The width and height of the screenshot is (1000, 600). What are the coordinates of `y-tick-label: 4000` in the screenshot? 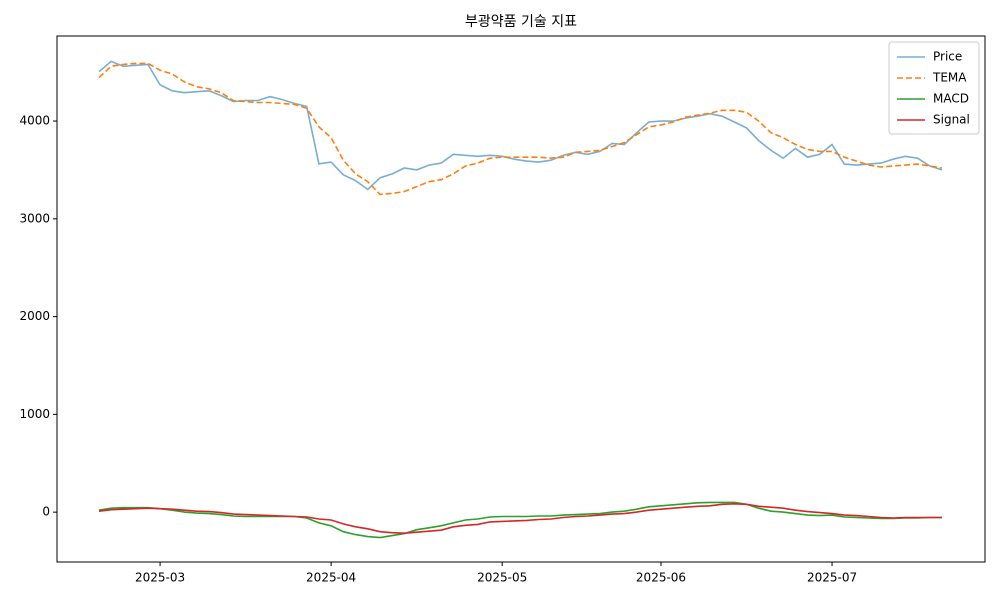 It's located at (34, 121).